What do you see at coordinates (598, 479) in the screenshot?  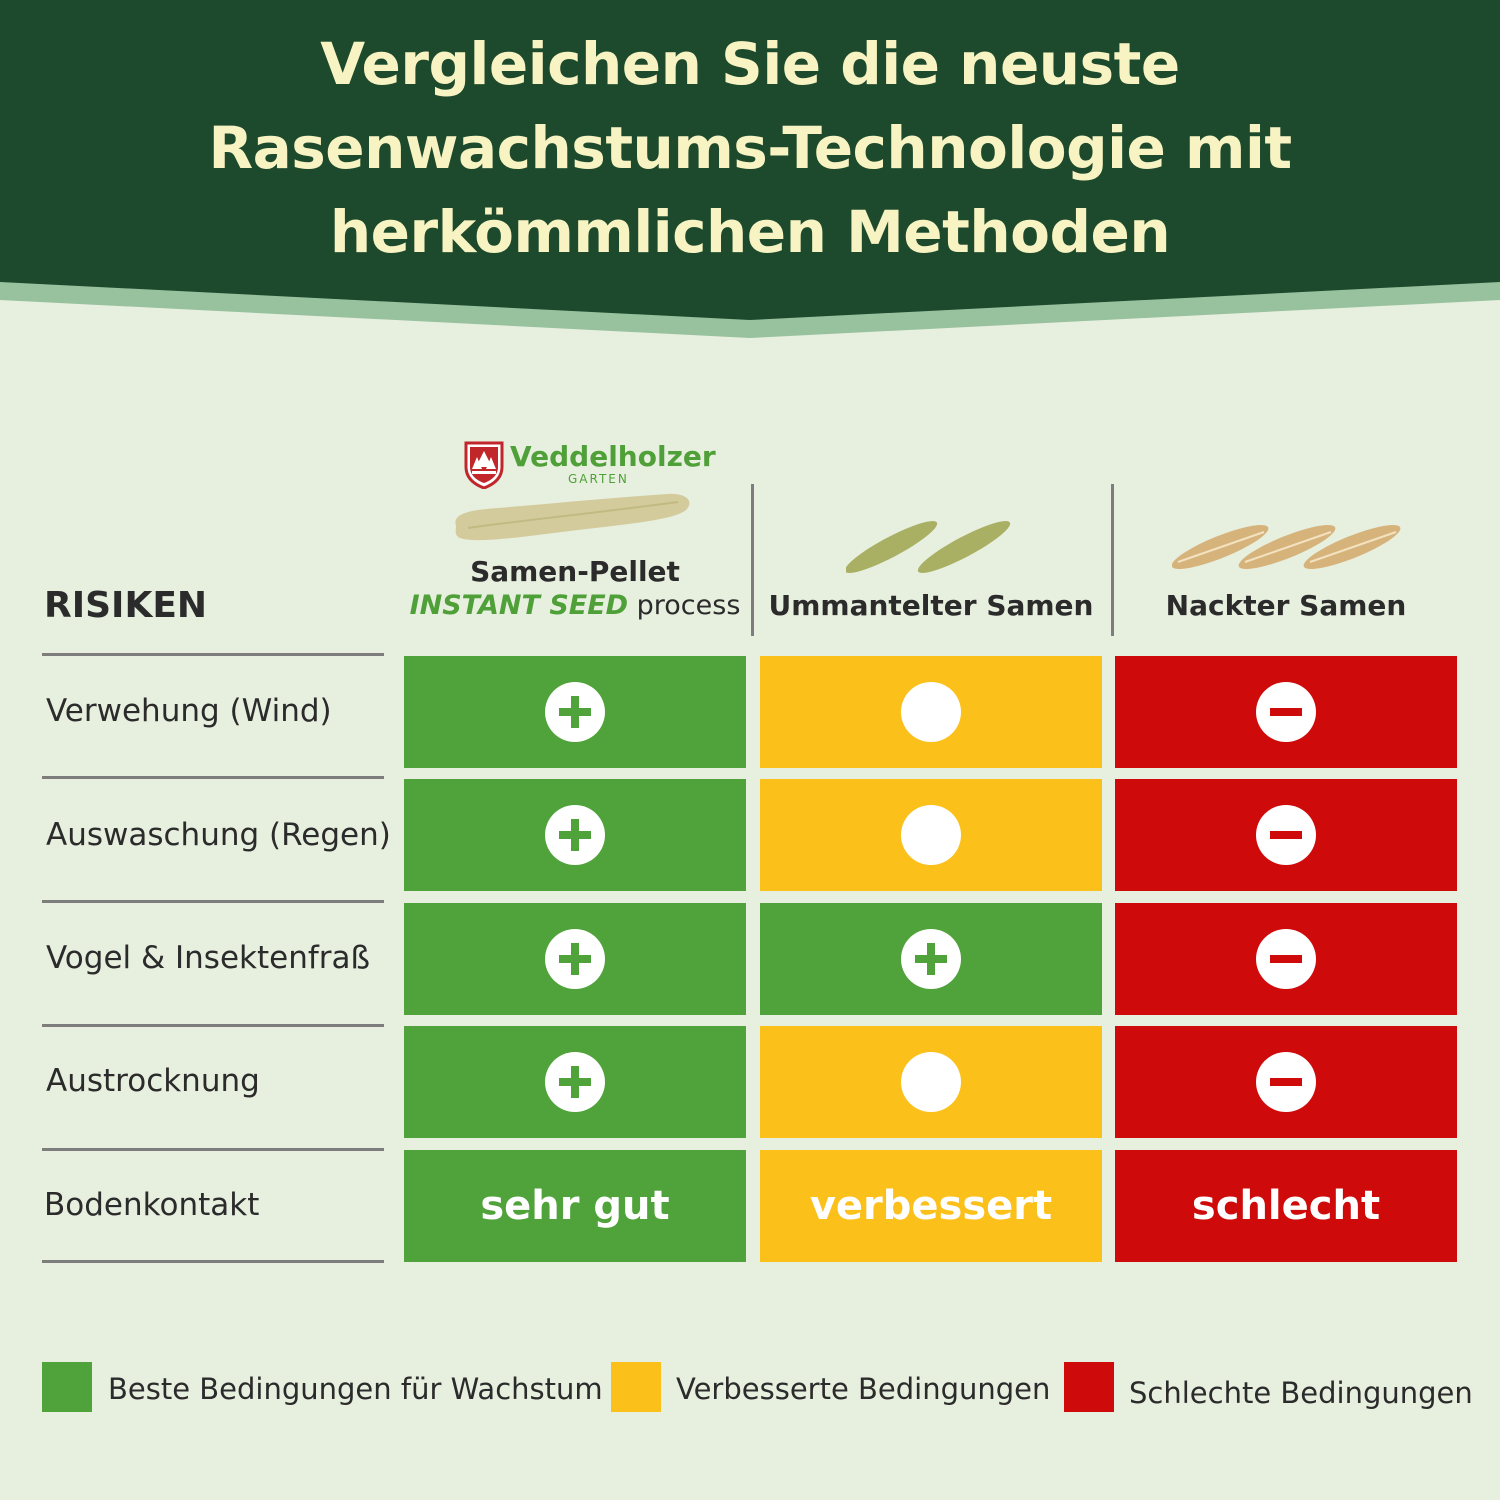 I see `brand-subtitle: GARTEN` at bounding box center [598, 479].